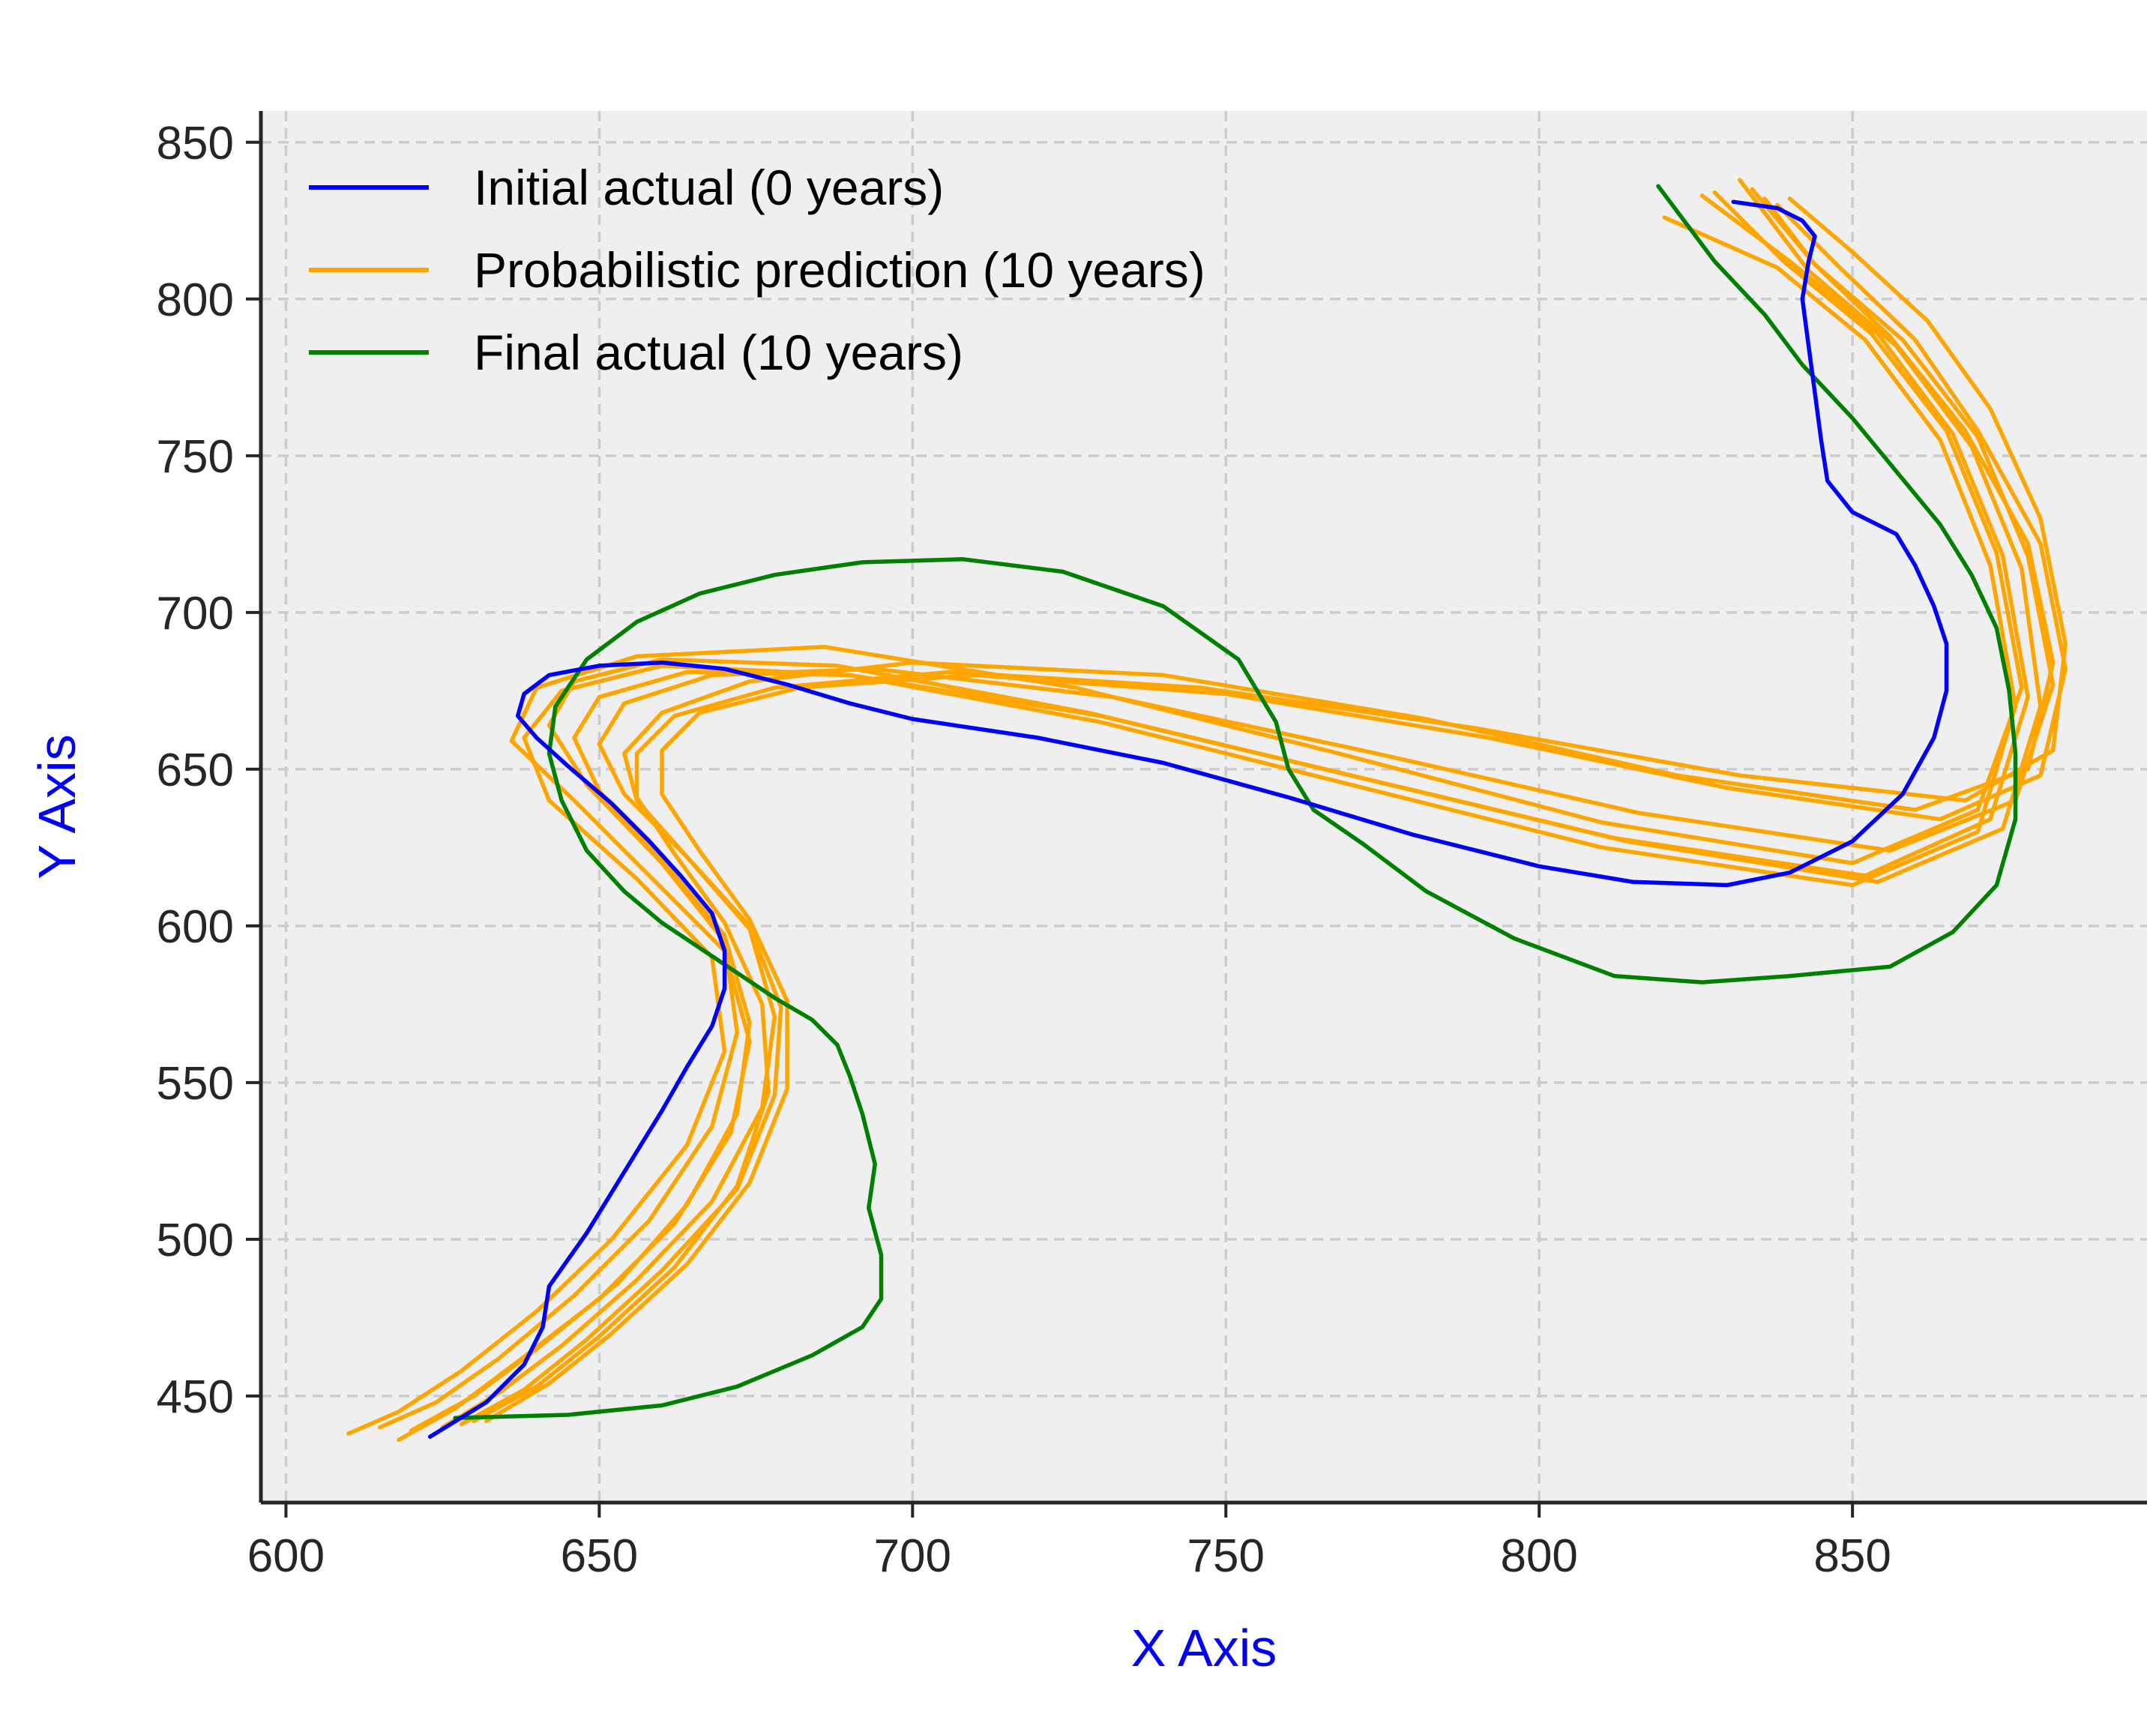 The image size is (2156, 1714). I want to click on legend-entry-prediction: Probabilistic prediction (10 years), so click(757, 270).